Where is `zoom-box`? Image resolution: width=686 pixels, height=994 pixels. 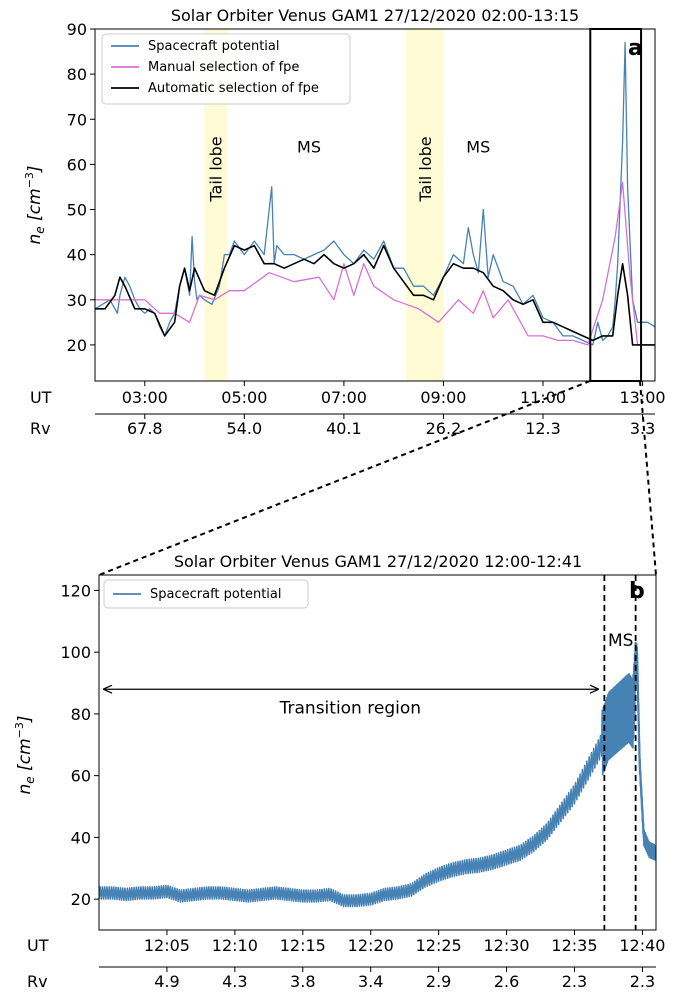
zoom-box is located at coordinates (616, 205).